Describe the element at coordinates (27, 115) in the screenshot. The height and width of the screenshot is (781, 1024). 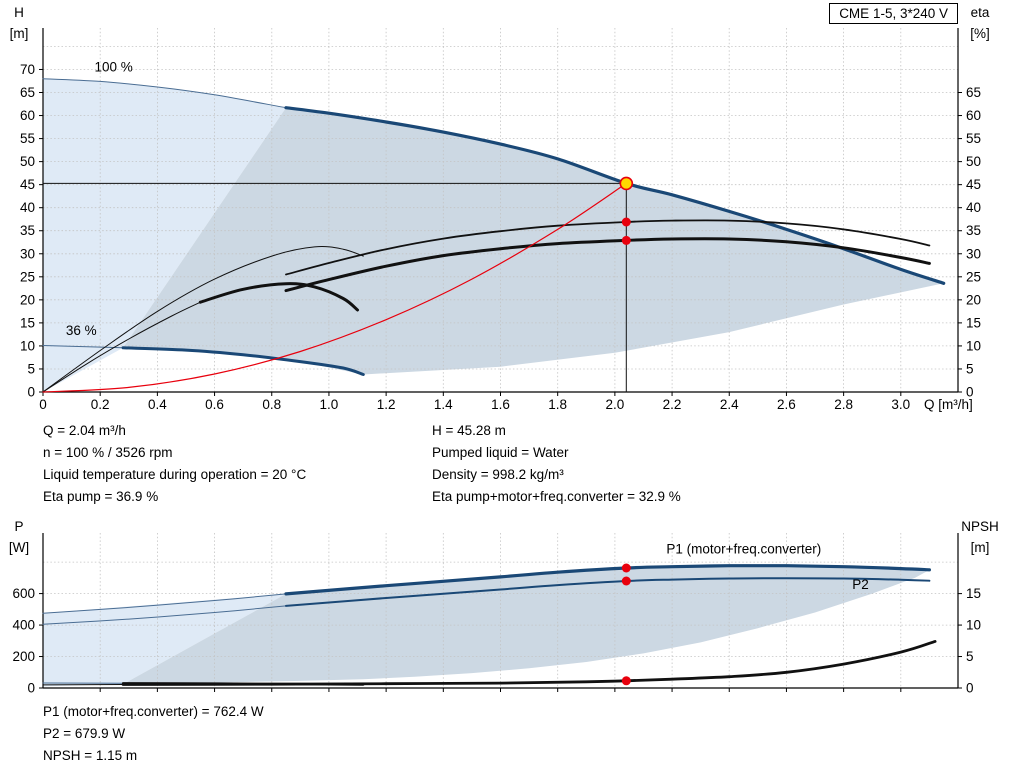
I see `svg-text: 60` at that location.